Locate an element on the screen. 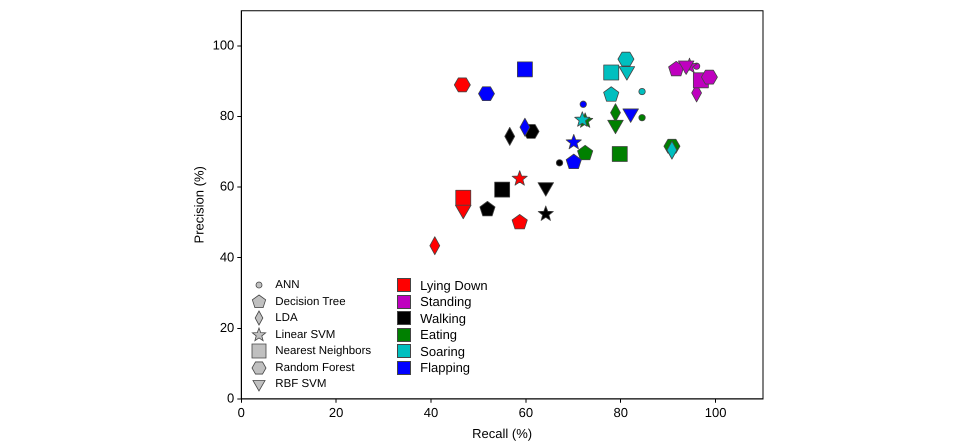 The width and height of the screenshot is (965, 446). legend-label: Lying Down is located at coordinates (454, 285).